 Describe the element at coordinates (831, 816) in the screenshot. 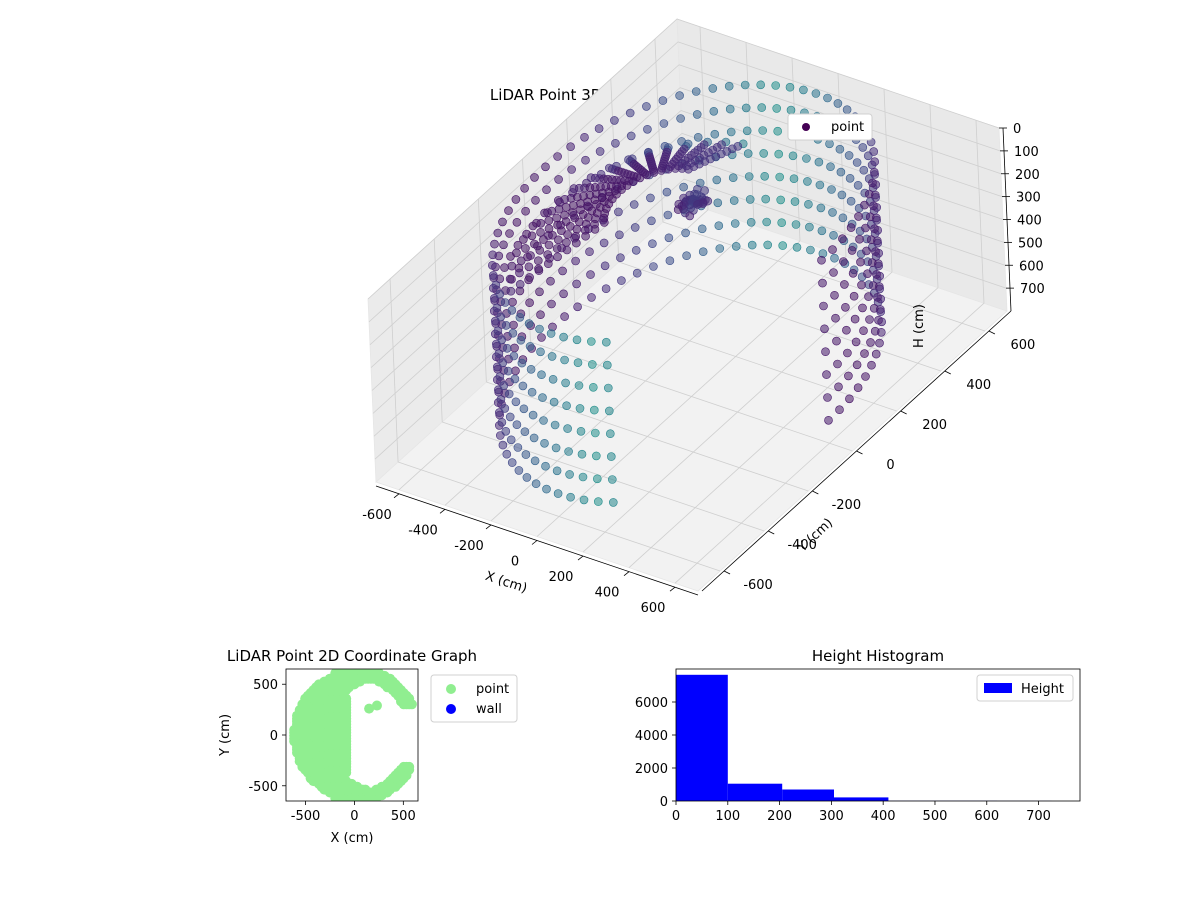

I see `x-tick-label: 300` at that location.